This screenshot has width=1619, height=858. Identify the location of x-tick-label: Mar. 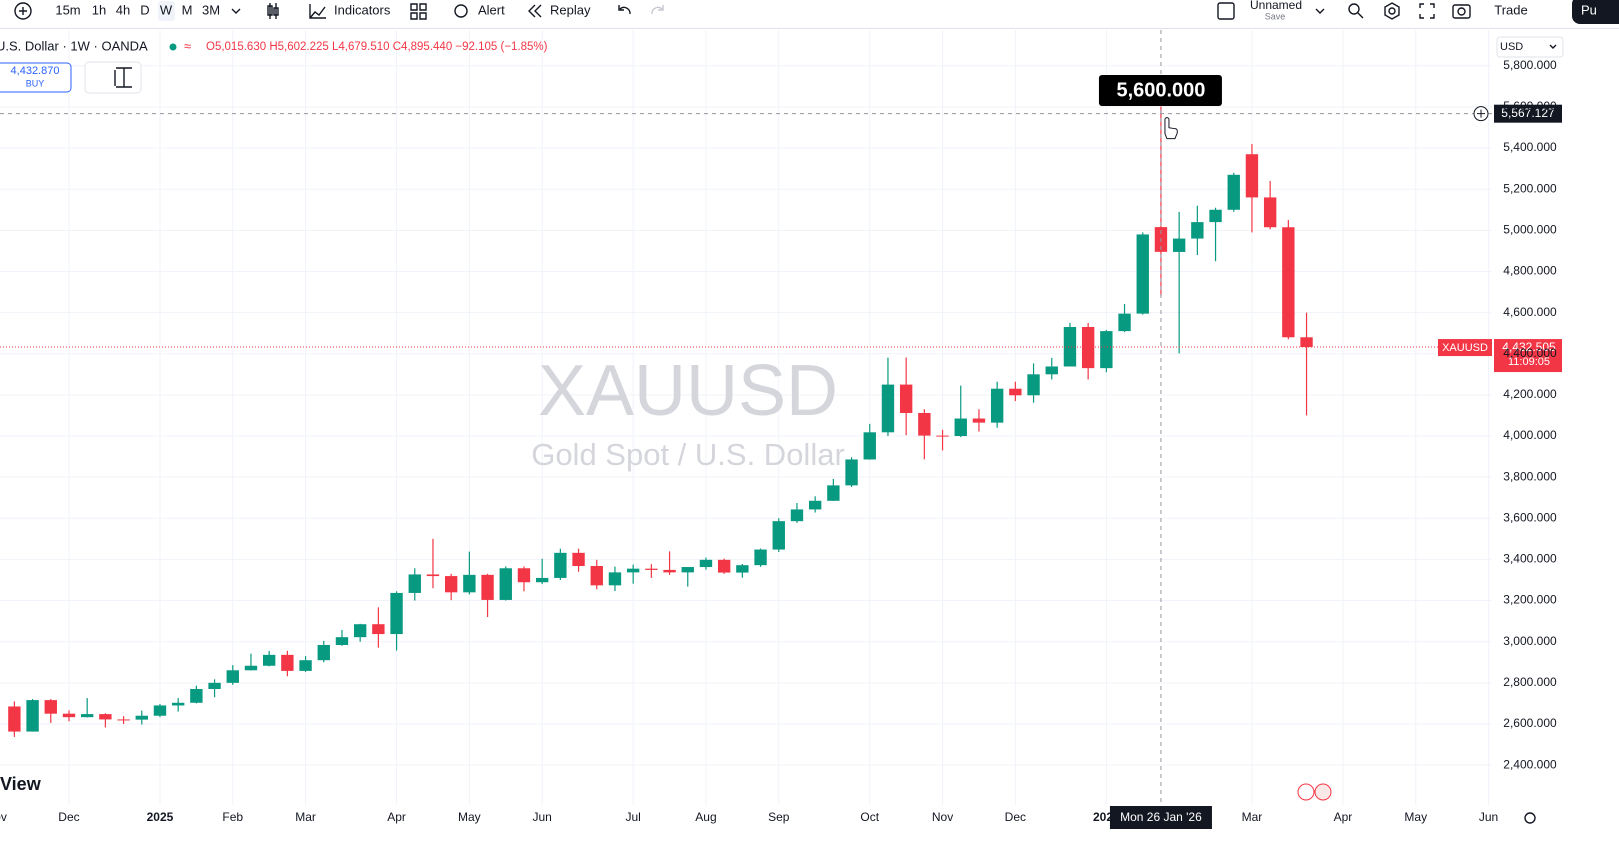
(1252, 817).